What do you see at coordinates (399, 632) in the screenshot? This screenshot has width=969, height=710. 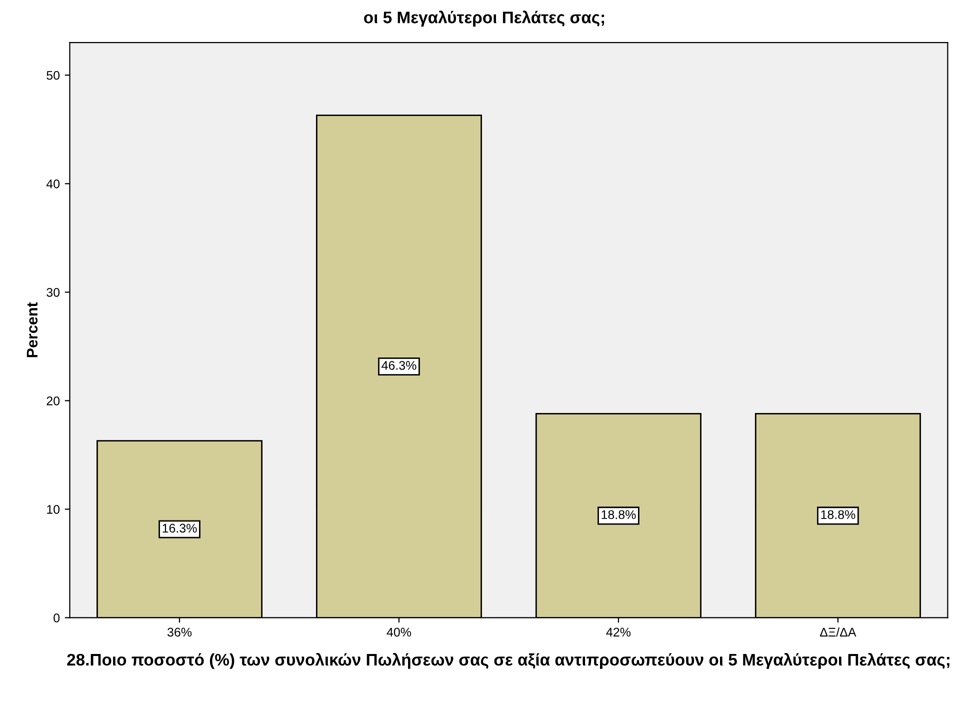 I see `x-tick-label: 40%` at bounding box center [399, 632].